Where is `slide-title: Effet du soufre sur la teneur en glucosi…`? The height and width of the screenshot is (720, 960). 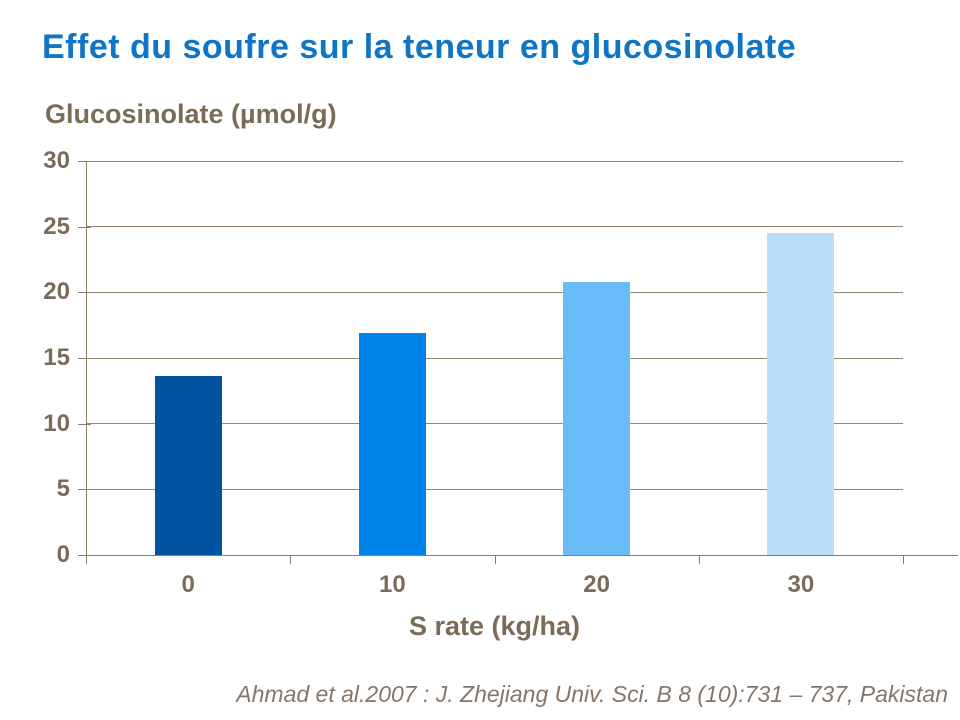 slide-title: Effet du soufre sur la teneur en glucosi… is located at coordinates (419, 47).